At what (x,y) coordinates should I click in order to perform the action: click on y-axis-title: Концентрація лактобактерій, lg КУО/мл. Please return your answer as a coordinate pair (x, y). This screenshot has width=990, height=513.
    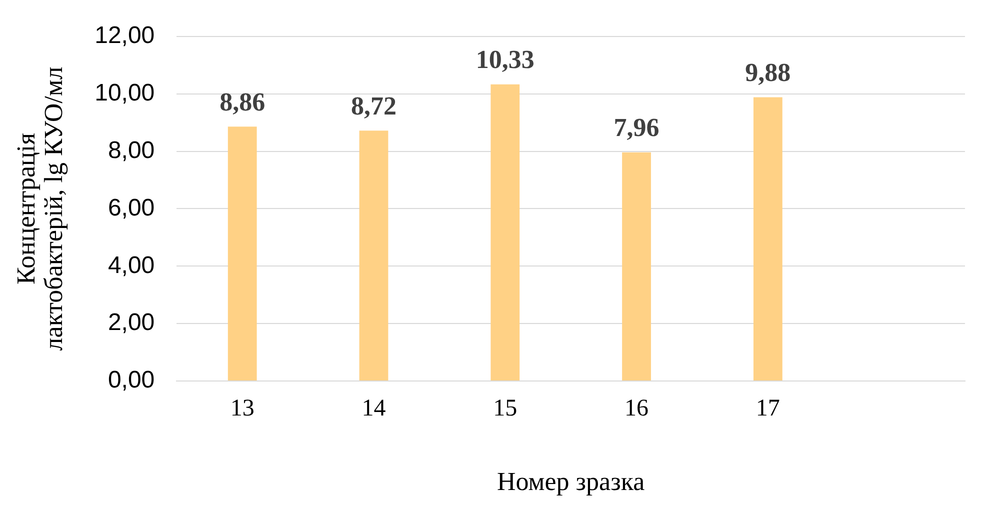
    Looking at the image, I should click on (39, 208).